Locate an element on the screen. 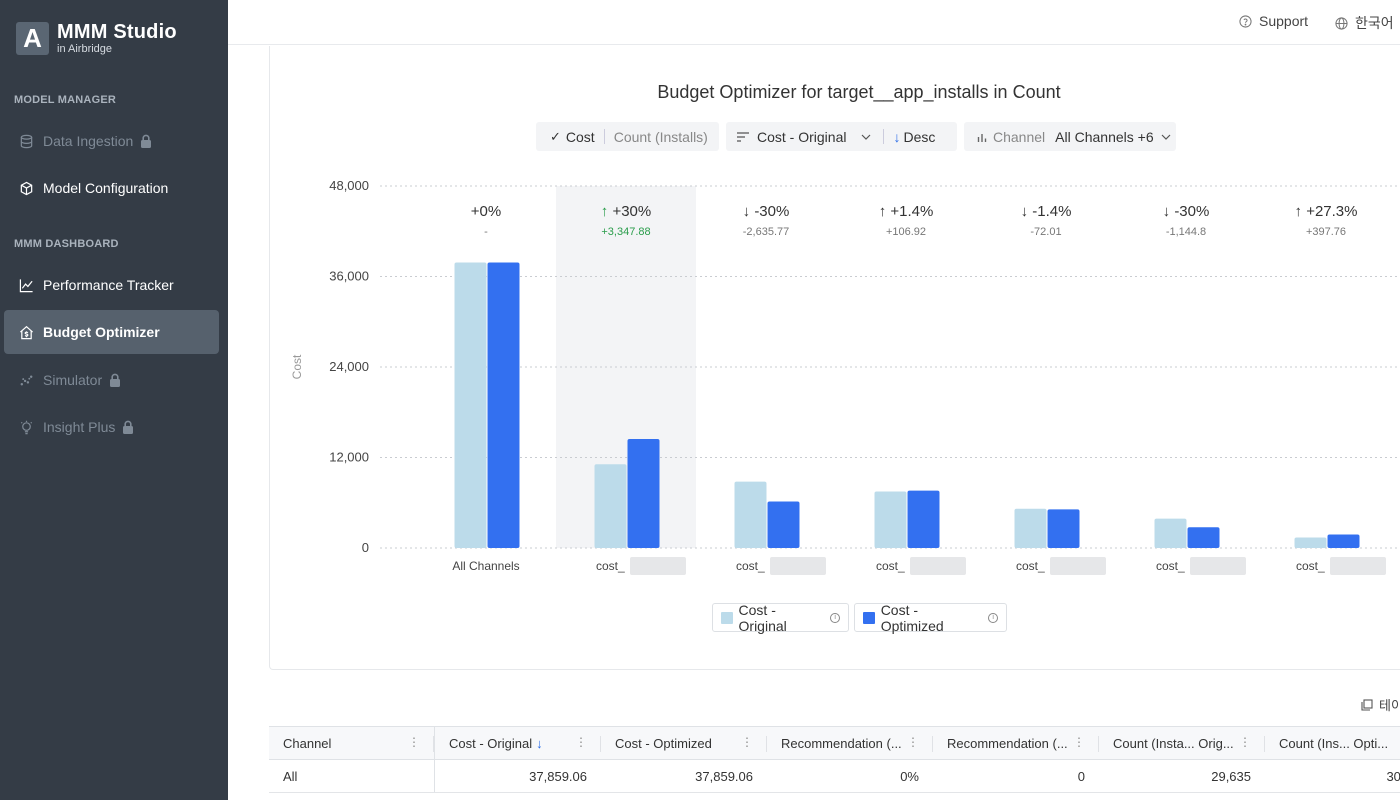 Image resolution: width=1400 pixels, height=800 pixels. channel-filter: Channel All Channels +6 is located at coordinates (1070, 136).